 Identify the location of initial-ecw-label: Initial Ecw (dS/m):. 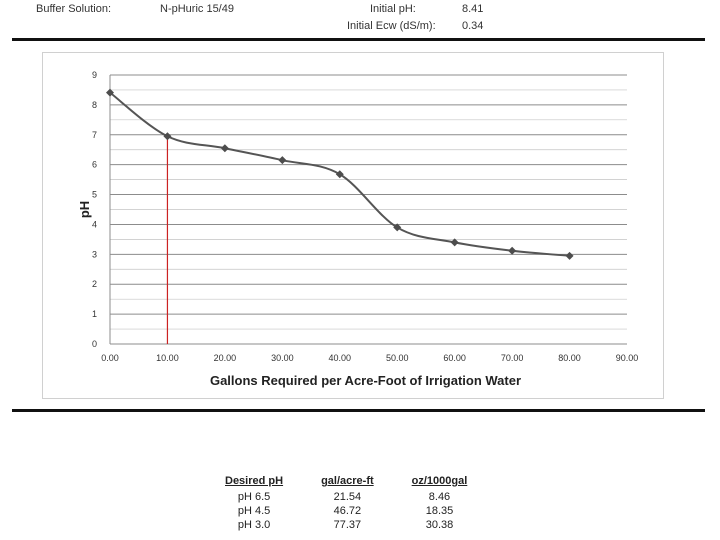
(391, 26).